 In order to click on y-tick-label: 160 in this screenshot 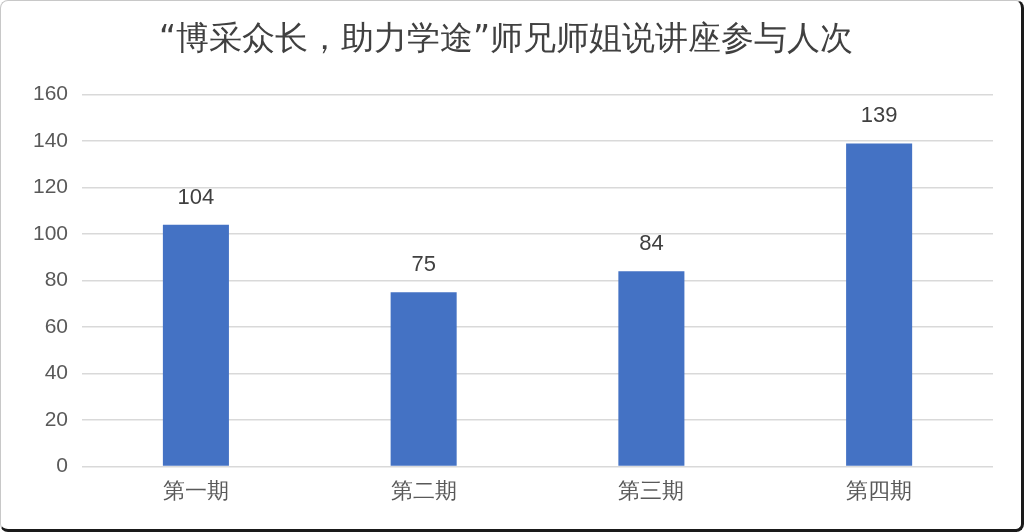, I will do `click(50, 93)`.